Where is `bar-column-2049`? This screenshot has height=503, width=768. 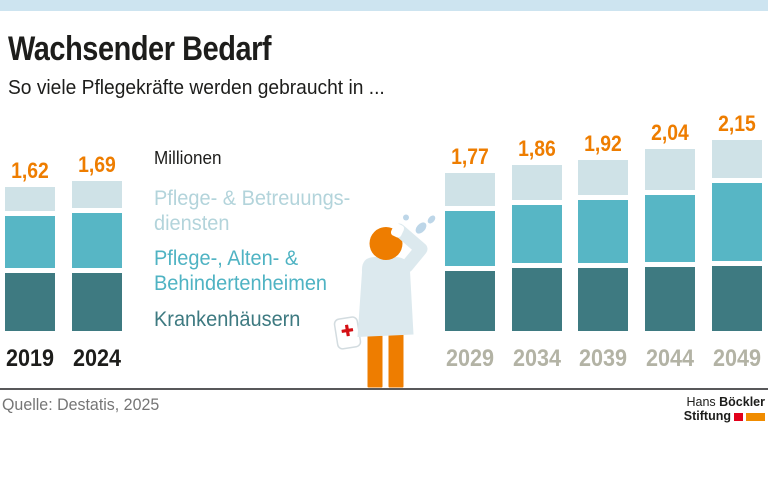
bar-column-2049 is located at coordinates (737, 235).